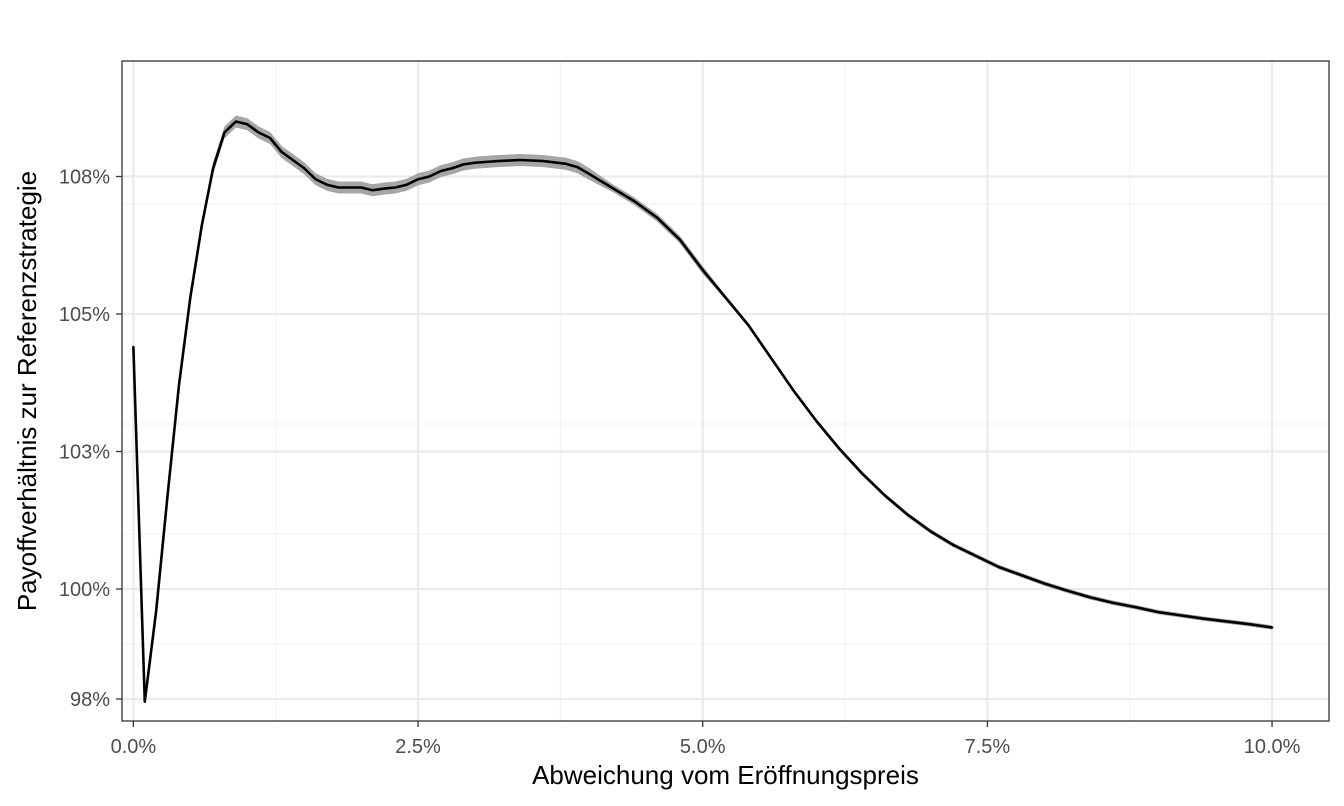 The image size is (1344, 806). Describe the element at coordinates (84, 315) in the screenshot. I see `y-tick-label: 105%` at that location.